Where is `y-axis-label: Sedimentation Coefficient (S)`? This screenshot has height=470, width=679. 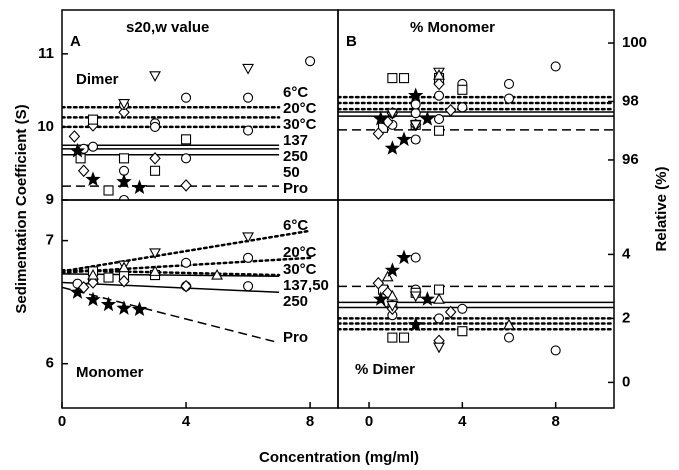
y-axis-label: Sedimentation Coefficient (S) is located at coordinates (21, 208).